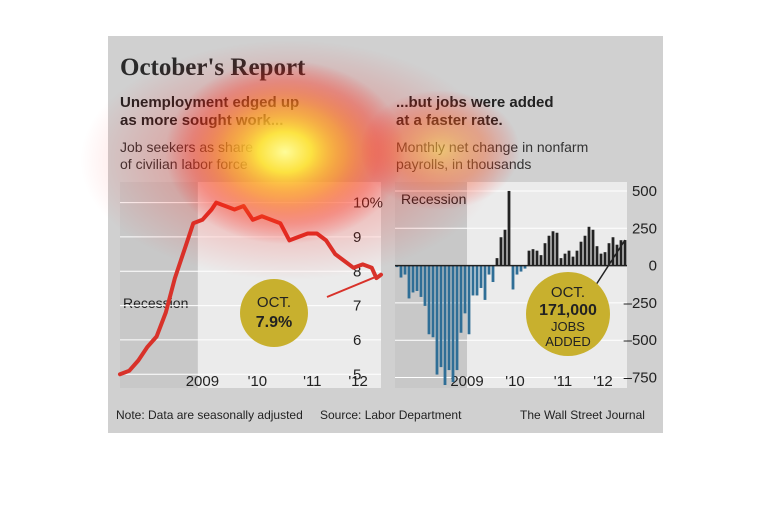  Describe the element at coordinates (357, 340) in the screenshot. I see `unemployment-y-tick-label: 6` at that location.